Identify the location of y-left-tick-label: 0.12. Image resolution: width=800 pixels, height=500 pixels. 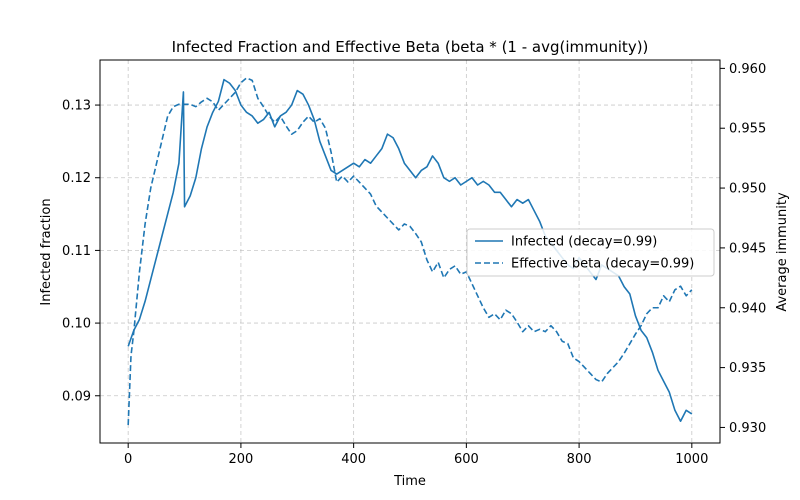
(76, 178).